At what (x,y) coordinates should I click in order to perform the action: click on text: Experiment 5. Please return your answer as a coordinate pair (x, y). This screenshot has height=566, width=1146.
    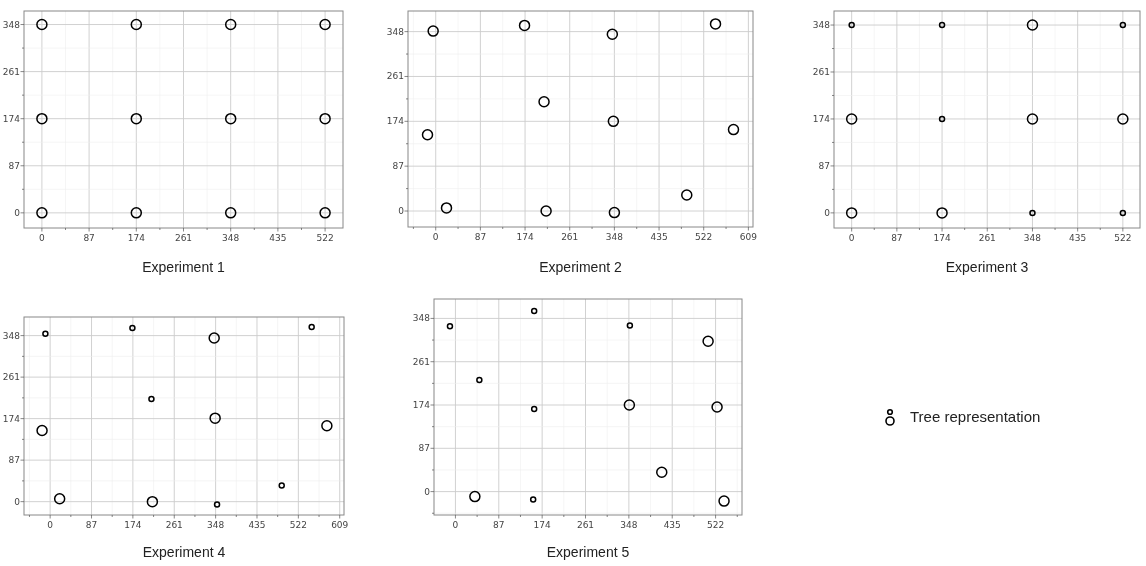
    Looking at the image, I should click on (588, 552).